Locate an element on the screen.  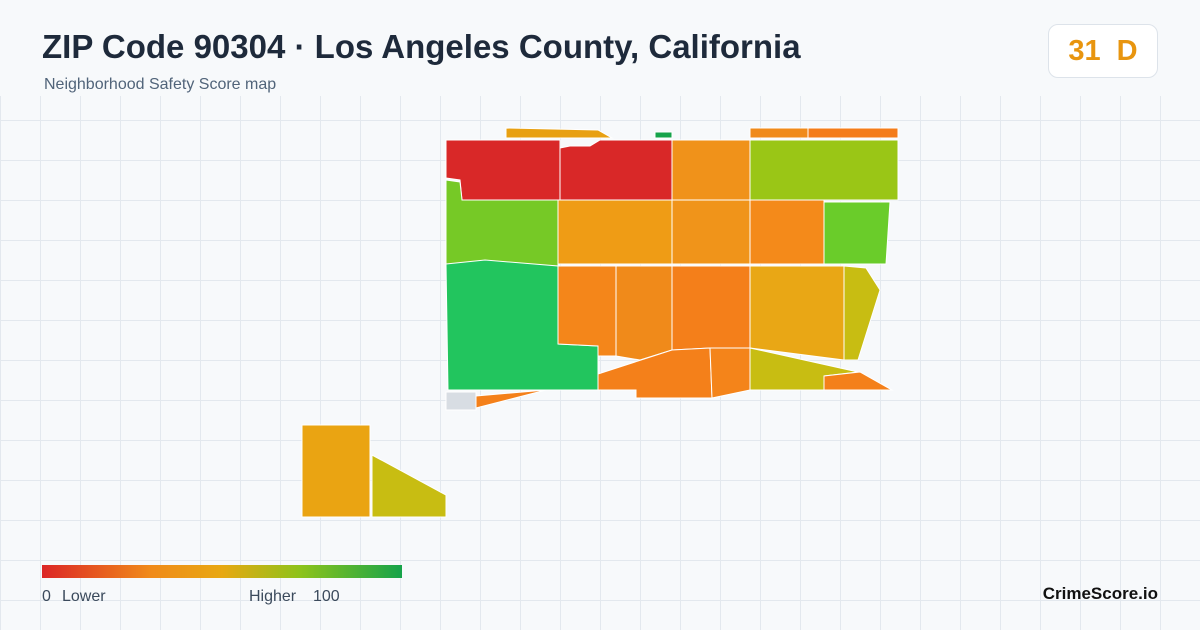
subtitle: Neighborhood Safety Score map is located at coordinates (160, 84).